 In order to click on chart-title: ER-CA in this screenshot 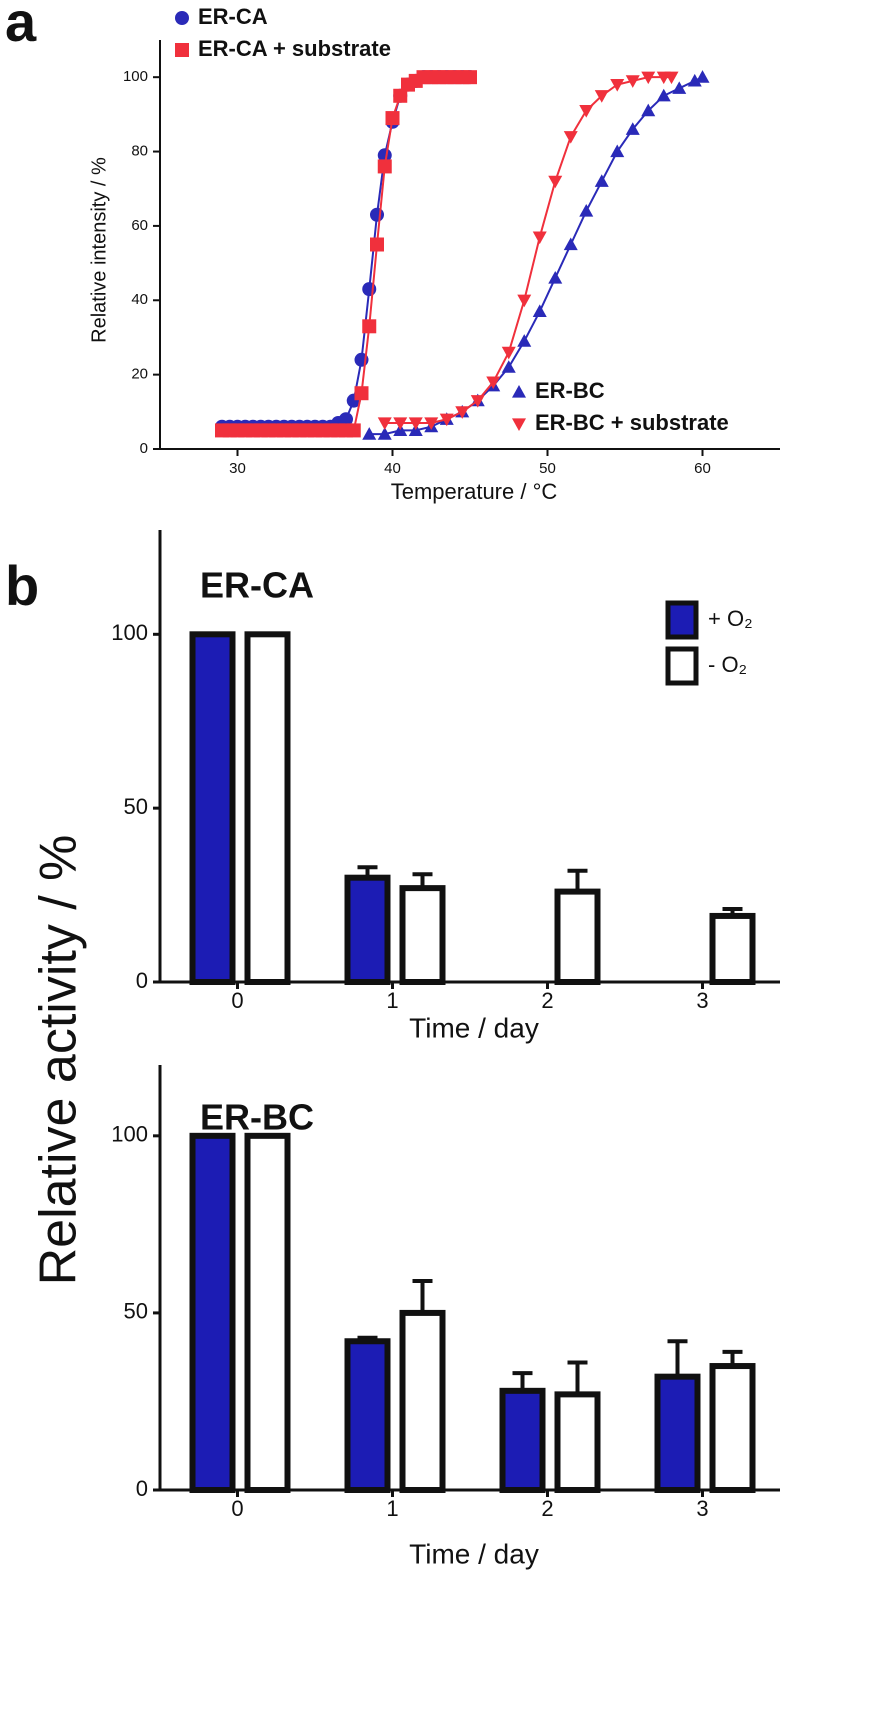, I will do `click(257, 585)`.